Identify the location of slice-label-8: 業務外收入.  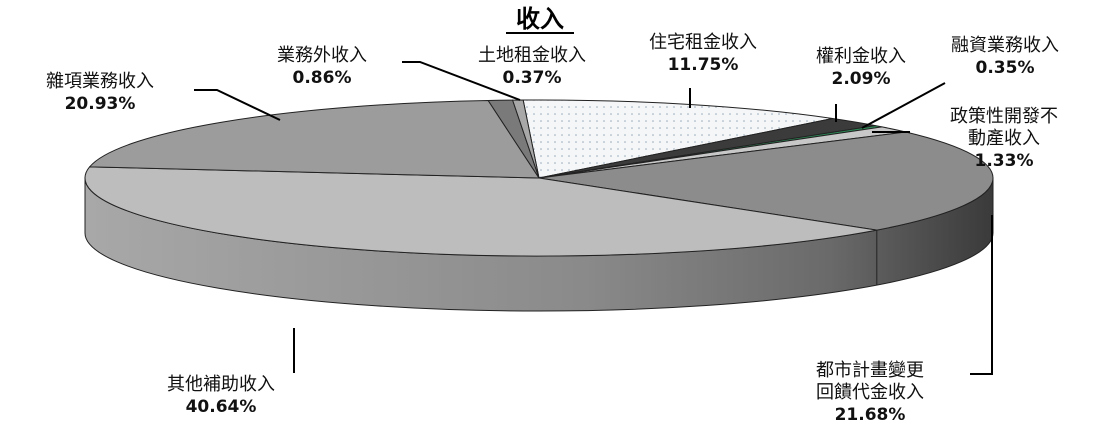
(322, 55).